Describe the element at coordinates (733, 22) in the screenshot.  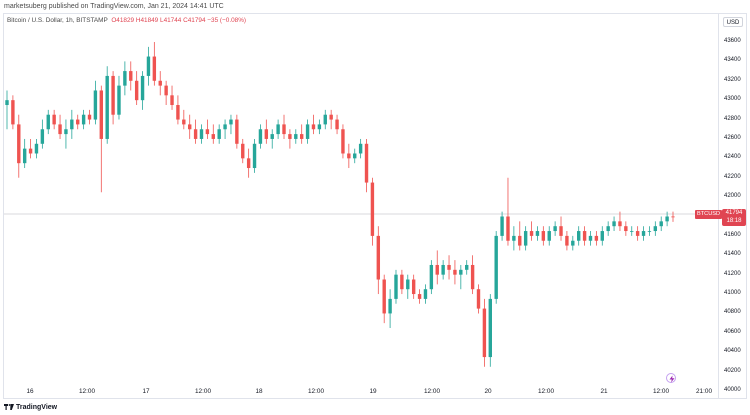
I see `currency-button: USD` at that location.